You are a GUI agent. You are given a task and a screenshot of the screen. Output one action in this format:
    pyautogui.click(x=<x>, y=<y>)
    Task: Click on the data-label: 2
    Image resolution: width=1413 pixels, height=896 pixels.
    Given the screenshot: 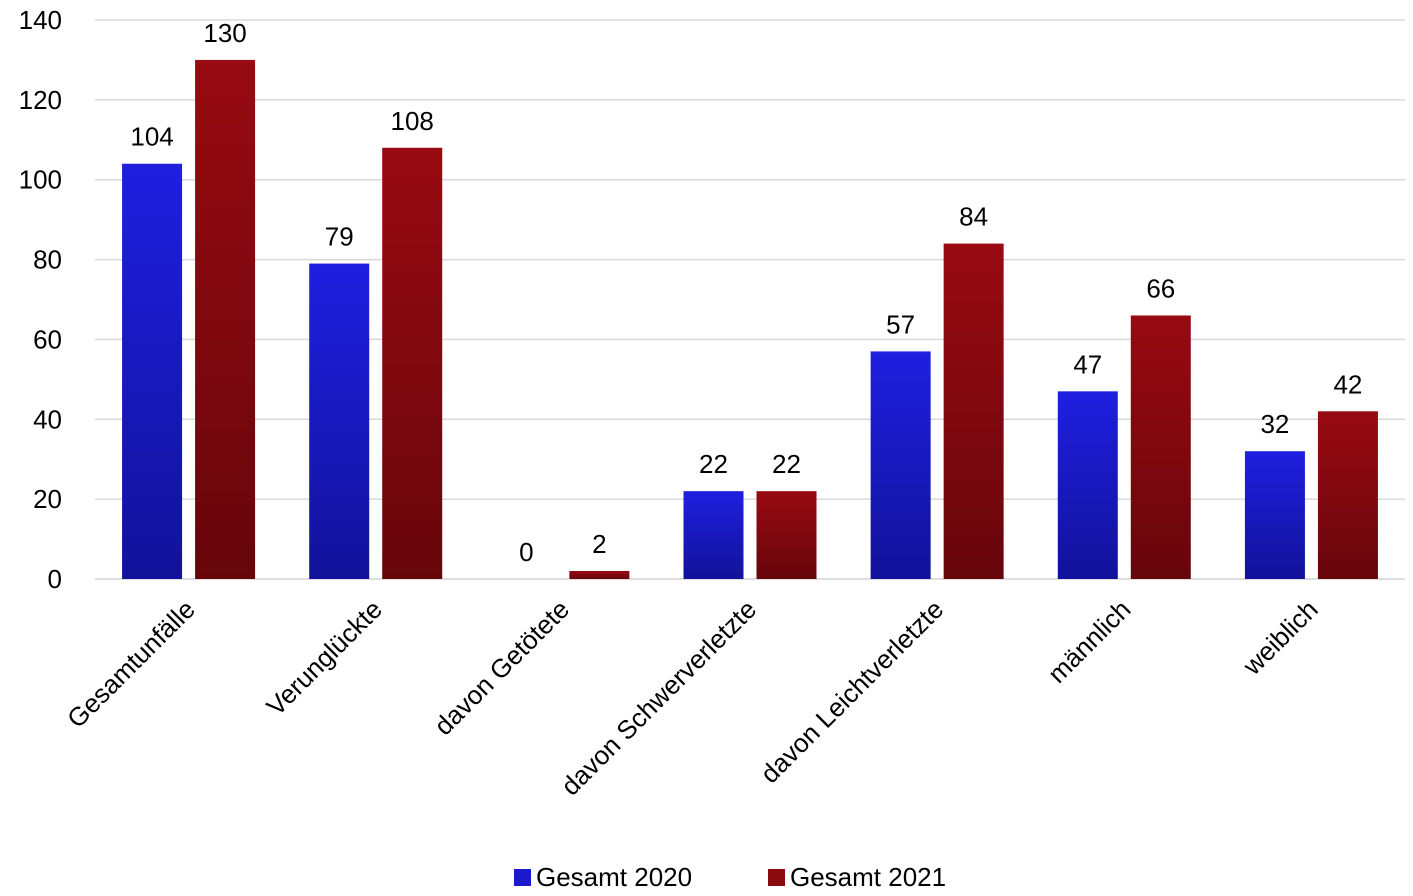 What is the action you would take?
    pyautogui.click(x=599, y=544)
    